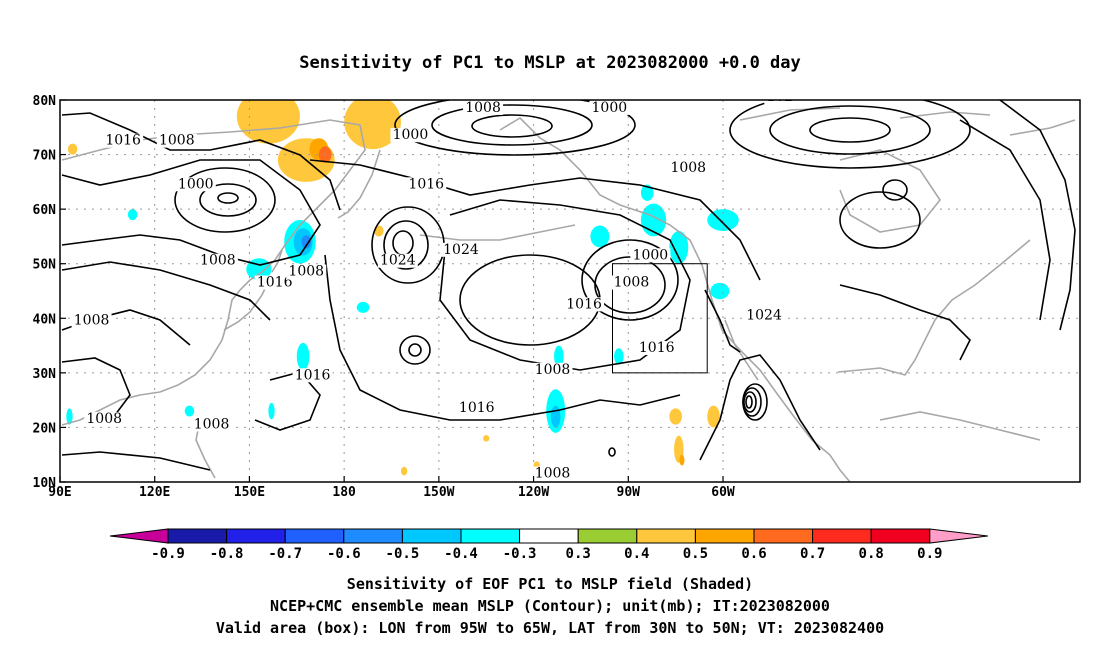  What do you see at coordinates (196, 184) in the screenshot?
I see `contour-label: 1000` at bounding box center [196, 184].